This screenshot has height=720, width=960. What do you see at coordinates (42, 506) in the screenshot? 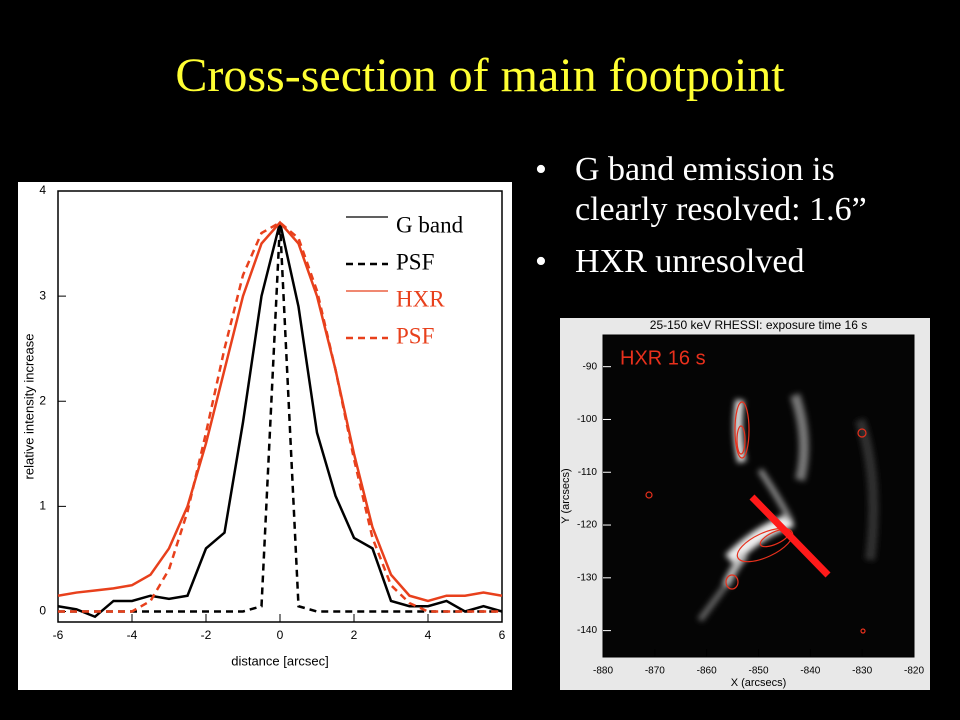
I see `y-tick-label: 1` at bounding box center [42, 506].